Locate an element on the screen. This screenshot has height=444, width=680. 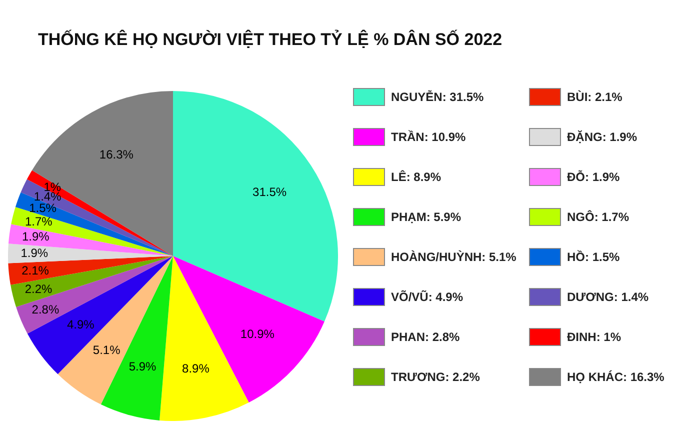
data-label: 1.7% is located at coordinates (38, 221).